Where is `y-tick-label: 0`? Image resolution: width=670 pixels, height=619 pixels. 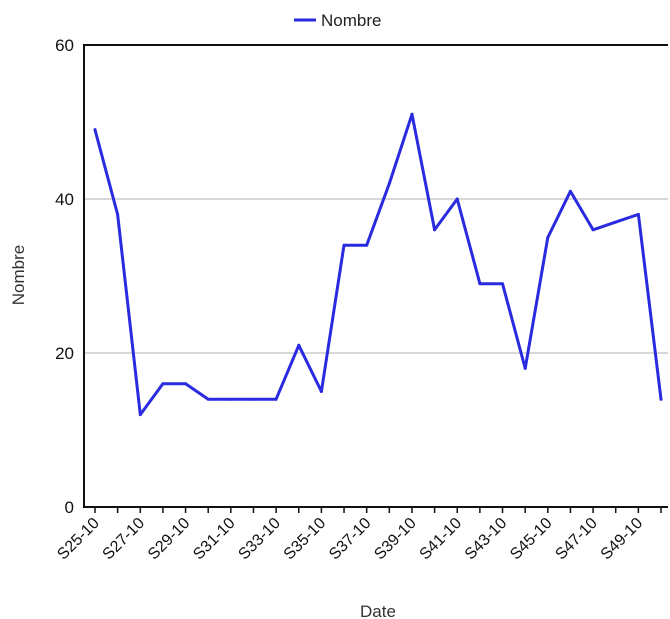 y-tick-label: 0 is located at coordinates (69, 507).